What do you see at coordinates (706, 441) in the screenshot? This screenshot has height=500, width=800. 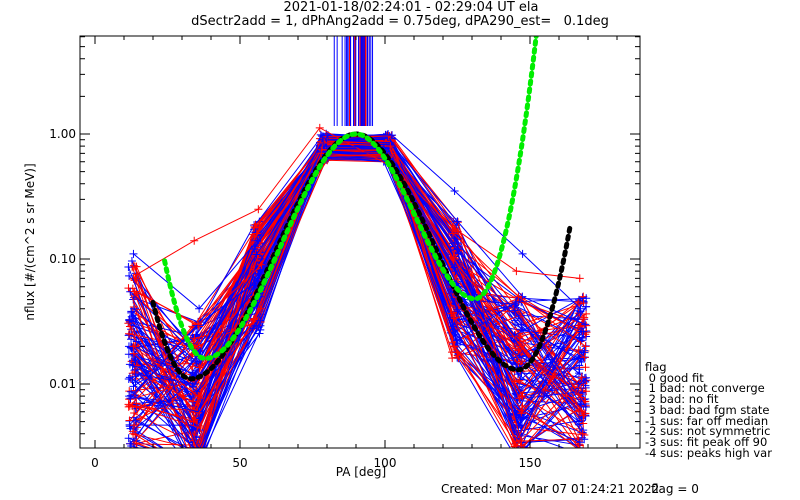 I see `legend-entry: -3 sus: fit peak off 90` at bounding box center [706, 441].